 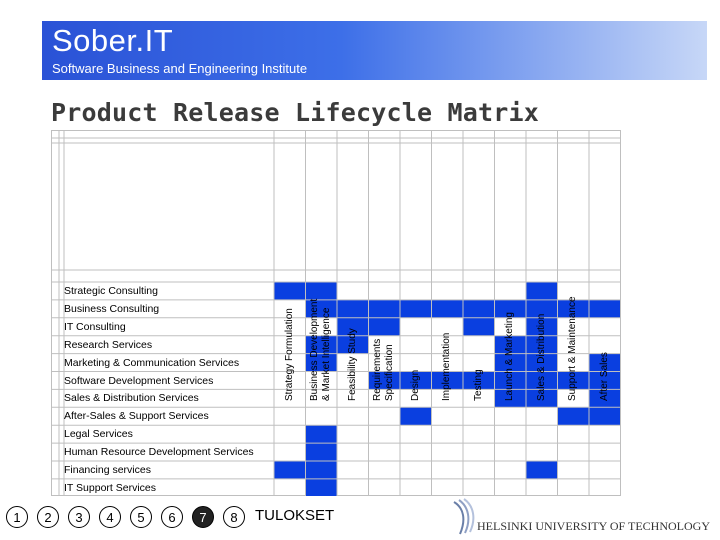 I want to click on university-name: HELSINKI UNIVERSITY OF TECHNOLOGY, so click(x=593, y=526).